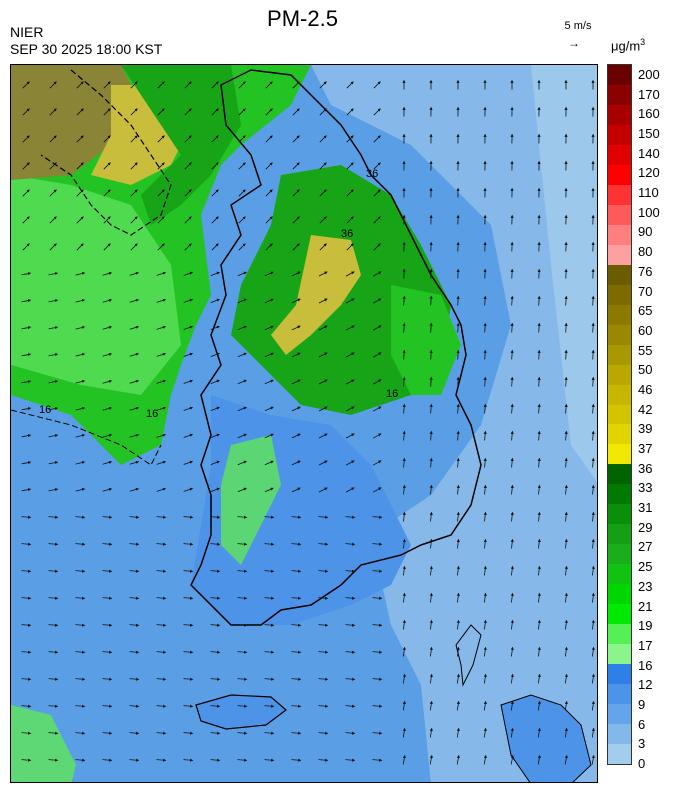 Image resolution: width=673 pixels, height=795 pixels. What do you see at coordinates (643, 42) in the screenshot?
I see `unit-exponent: 3` at bounding box center [643, 42].